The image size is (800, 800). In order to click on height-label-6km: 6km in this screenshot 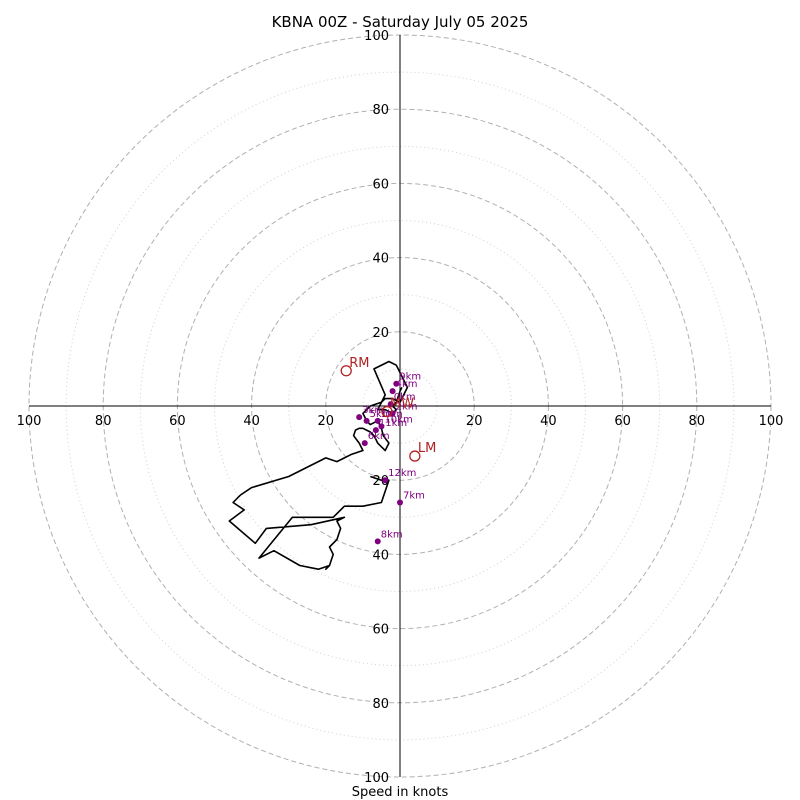, I will do `click(379, 436)`.